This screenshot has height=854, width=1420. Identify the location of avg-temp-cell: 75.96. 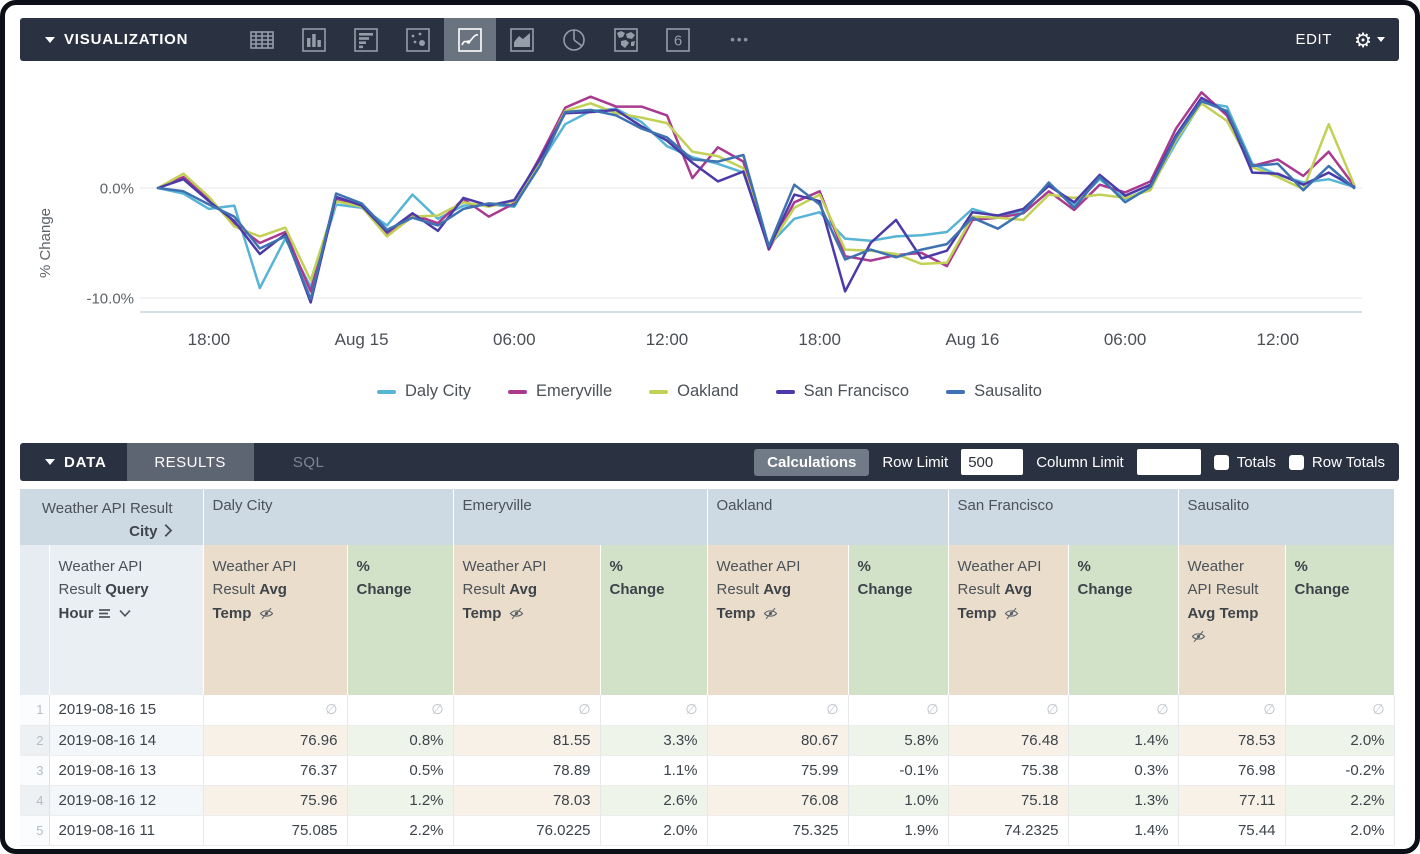
(275, 800).